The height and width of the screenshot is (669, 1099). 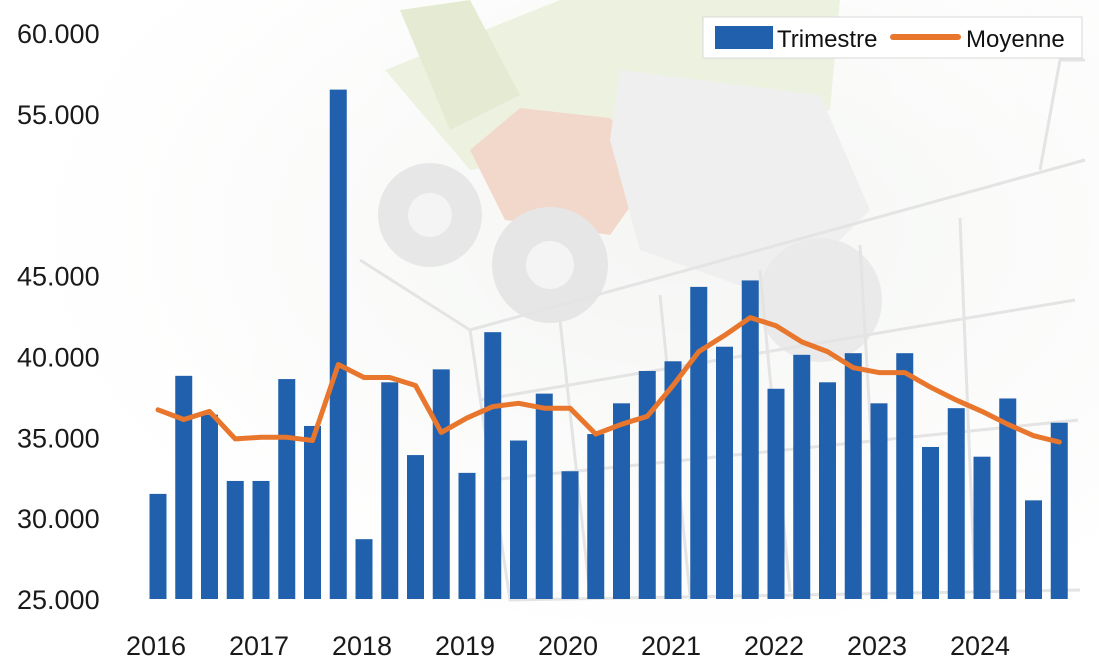 What do you see at coordinates (58, 115) in the screenshot?
I see `y-tick-label: 55.000` at bounding box center [58, 115].